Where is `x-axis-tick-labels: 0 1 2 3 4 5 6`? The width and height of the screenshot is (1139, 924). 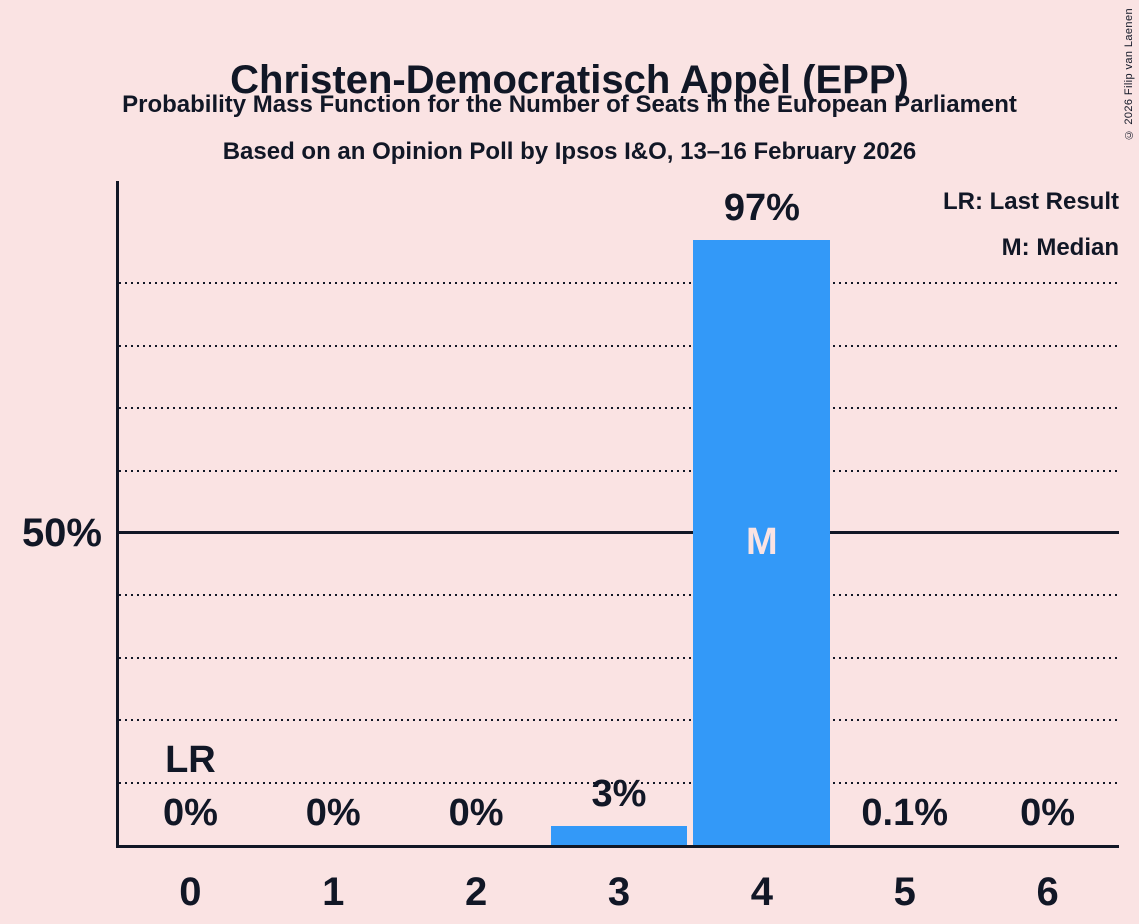 x-axis-tick-labels: 0 1 2 3 4 5 6 is located at coordinates (619, 892).